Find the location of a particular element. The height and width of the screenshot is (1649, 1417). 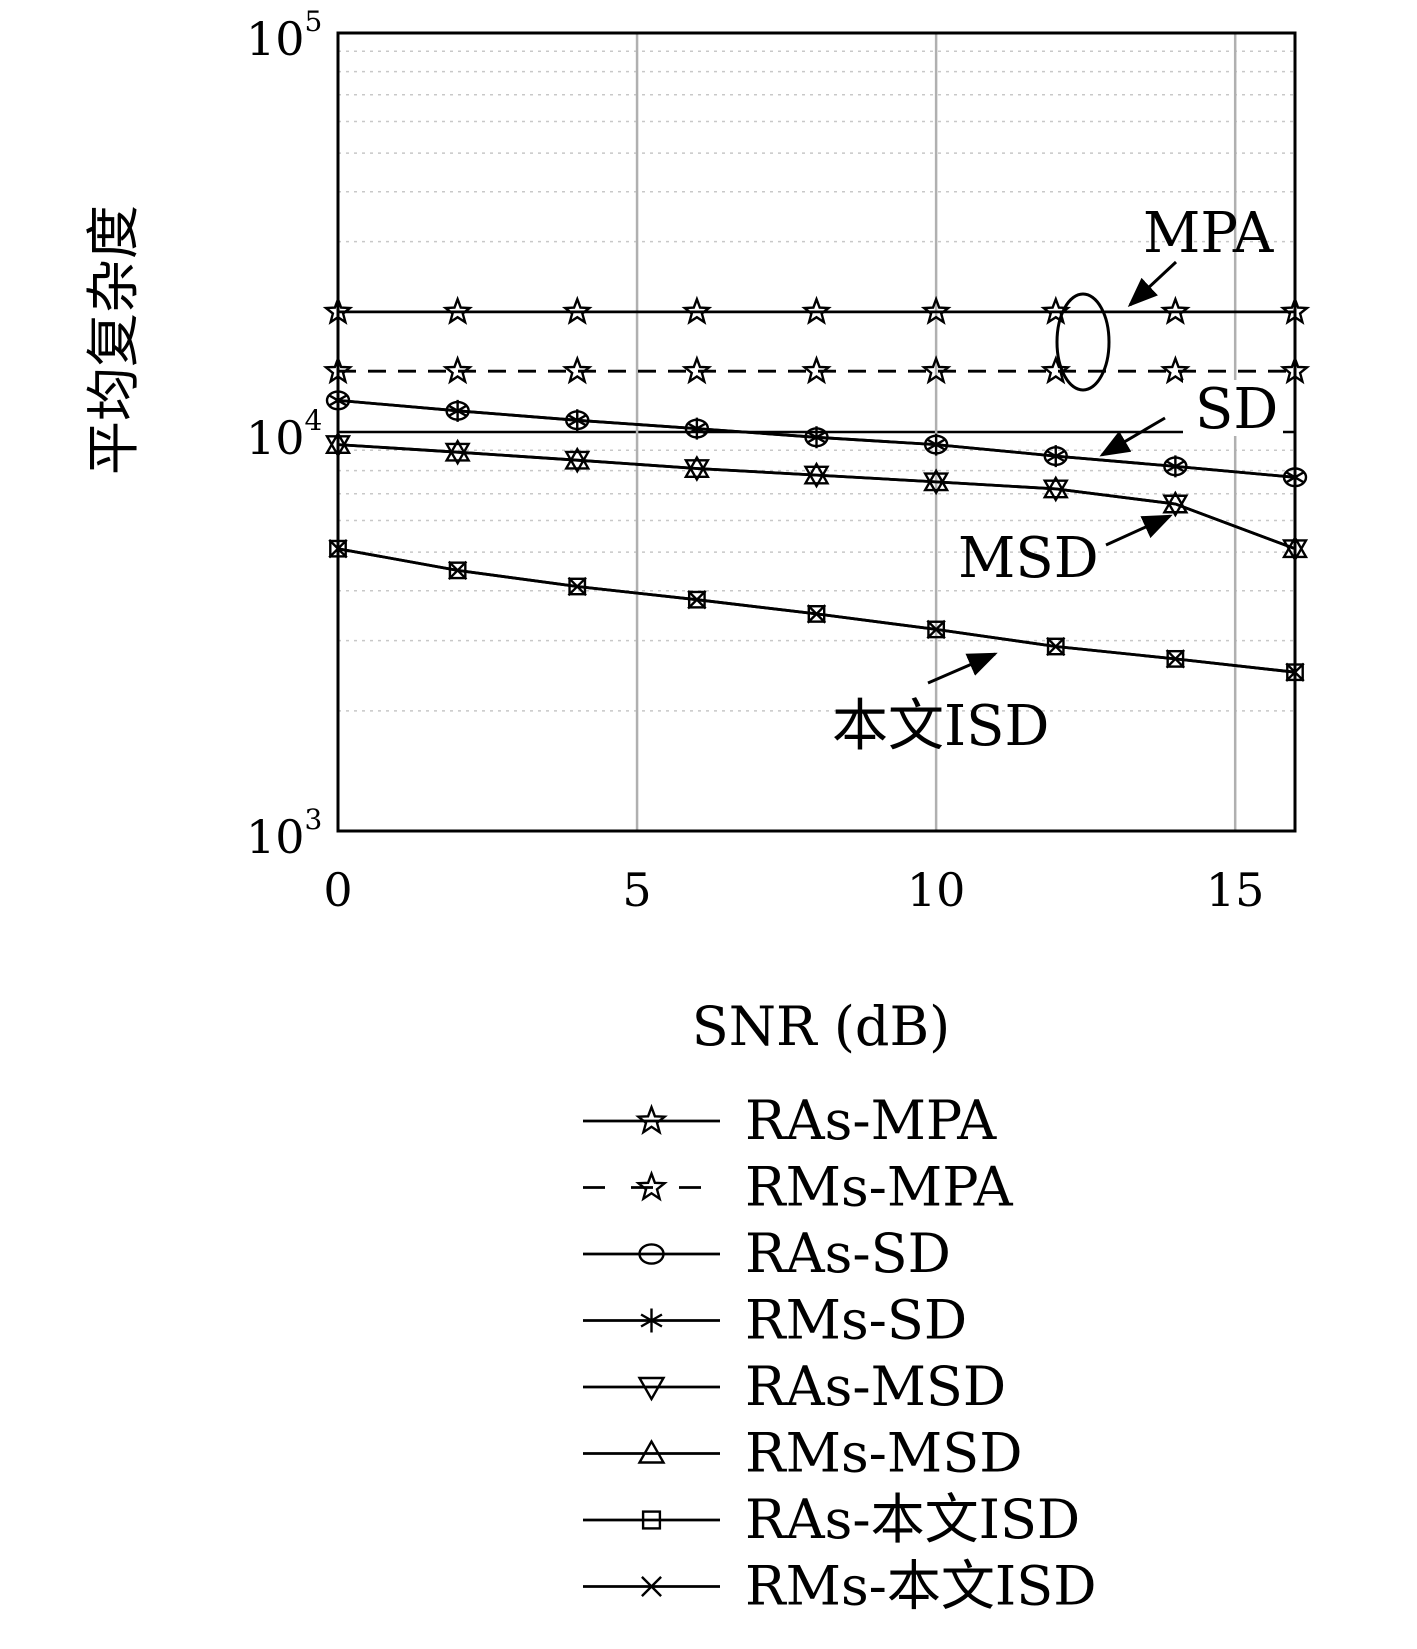

series-RMs-SD is located at coordinates (816, 439).